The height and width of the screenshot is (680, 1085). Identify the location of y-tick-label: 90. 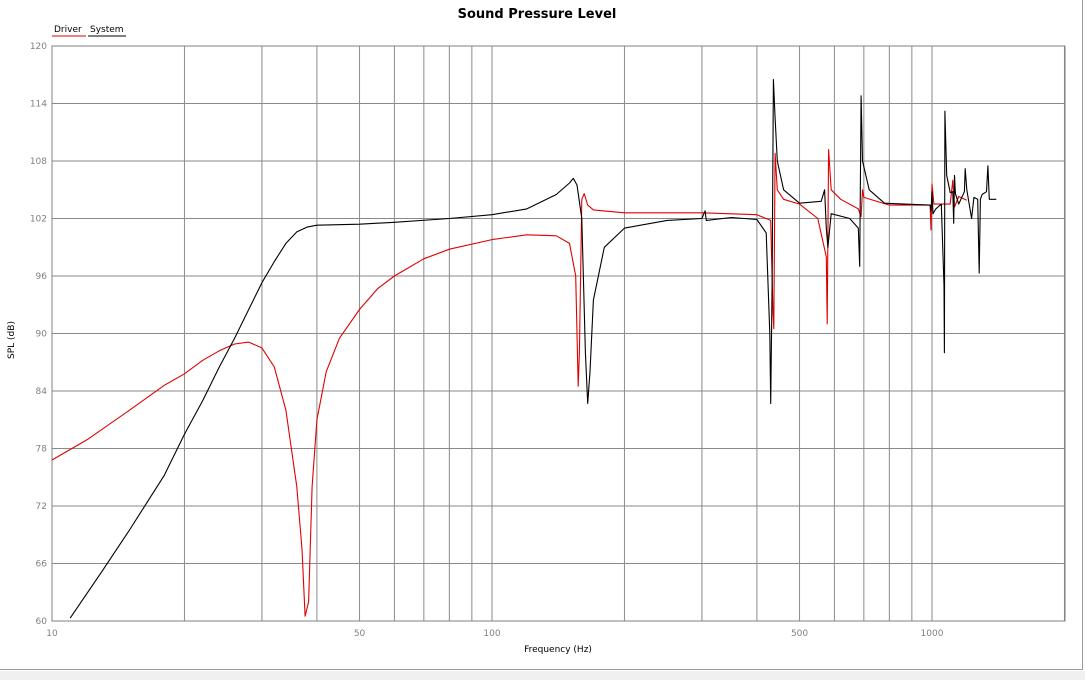
(42, 335).